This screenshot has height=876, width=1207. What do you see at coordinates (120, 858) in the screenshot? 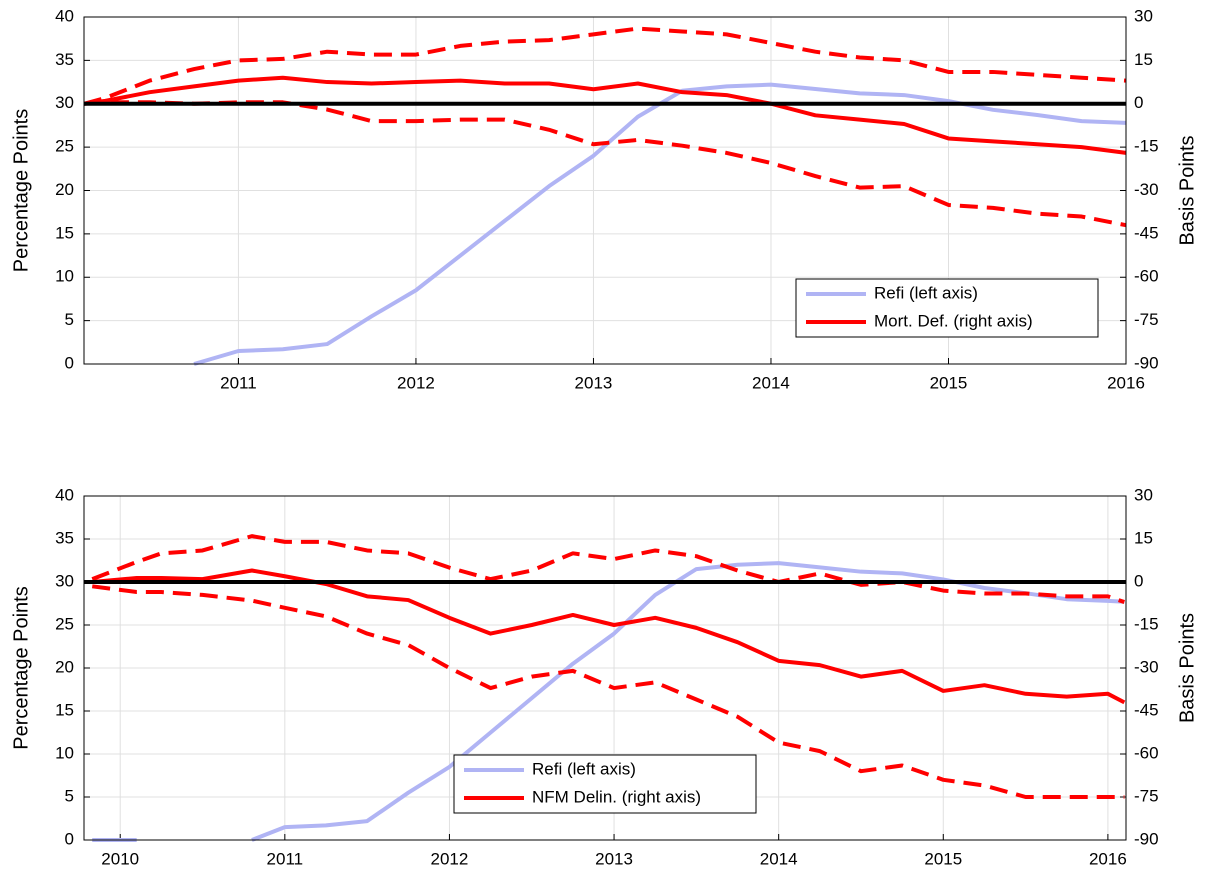
I see `x-tick-label: 2010` at bounding box center [120, 858].